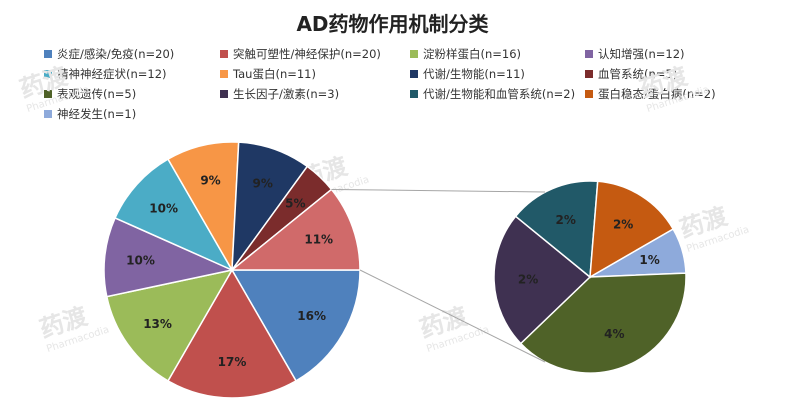  What do you see at coordinates (307, 53) in the screenshot?
I see `legend-label: 突触可塑性/神经保护(n=20)` at bounding box center [307, 53].